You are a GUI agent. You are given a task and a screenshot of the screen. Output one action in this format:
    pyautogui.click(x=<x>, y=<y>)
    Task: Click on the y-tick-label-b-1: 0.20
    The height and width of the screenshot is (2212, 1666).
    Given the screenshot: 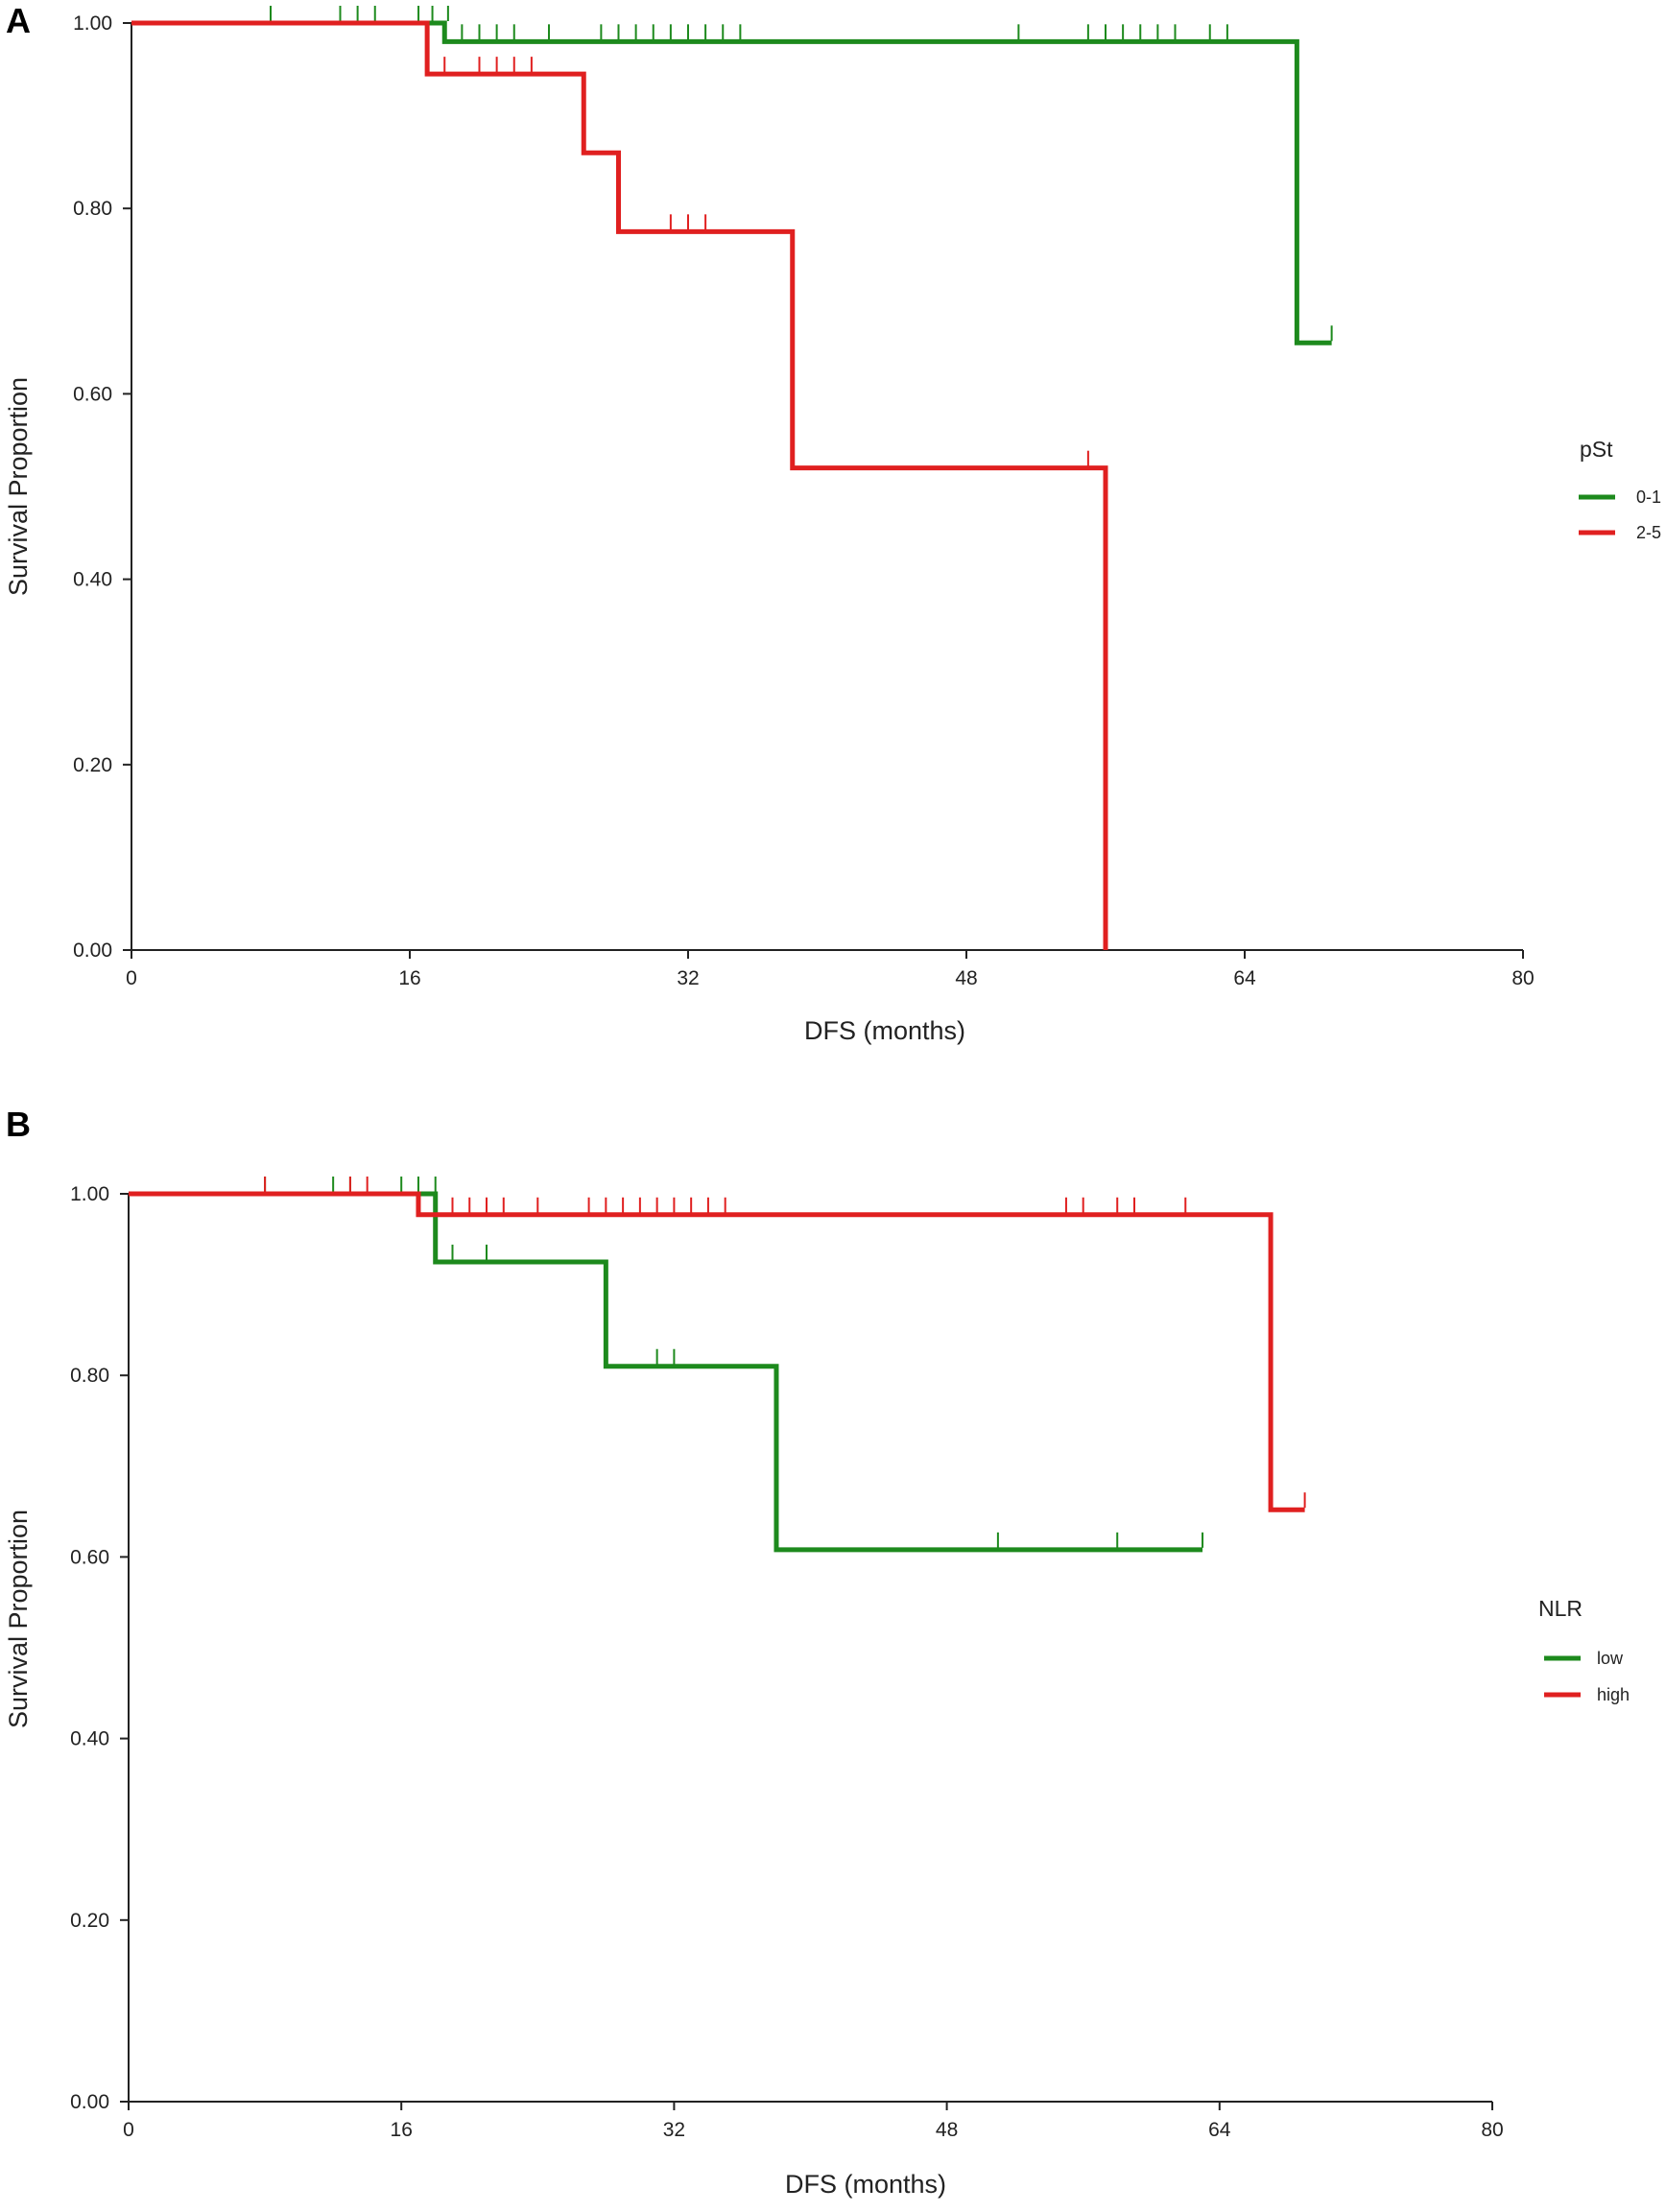 What is the action you would take?
    pyautogui.click(x=89, y=1921)
    